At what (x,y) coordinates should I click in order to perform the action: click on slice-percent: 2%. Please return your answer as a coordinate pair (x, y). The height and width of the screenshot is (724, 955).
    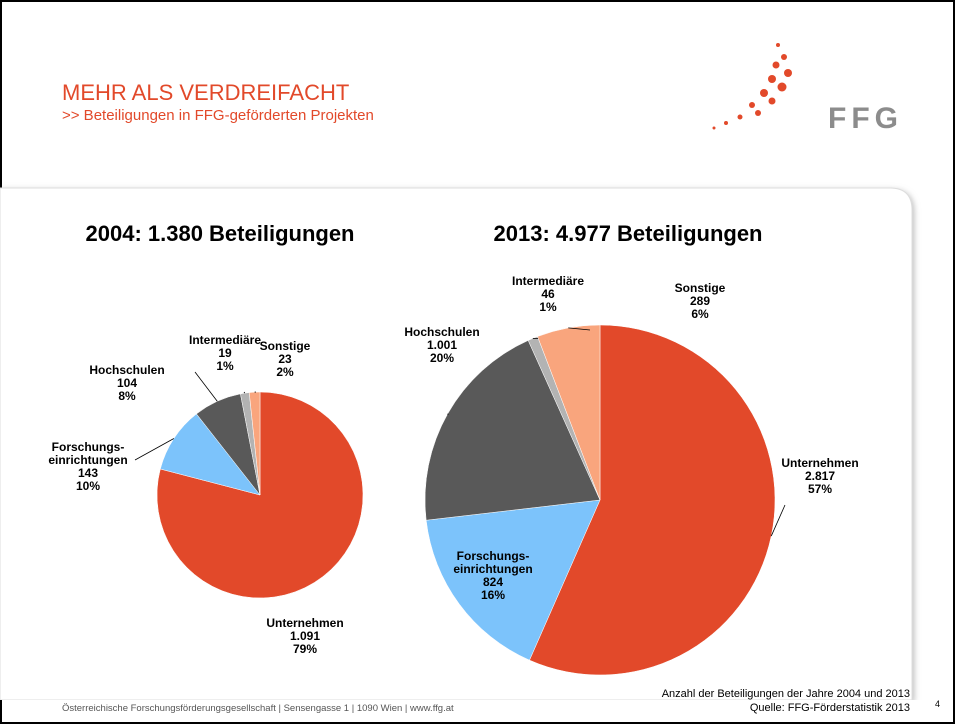
    Looking at the image, I should click on (285, 372).